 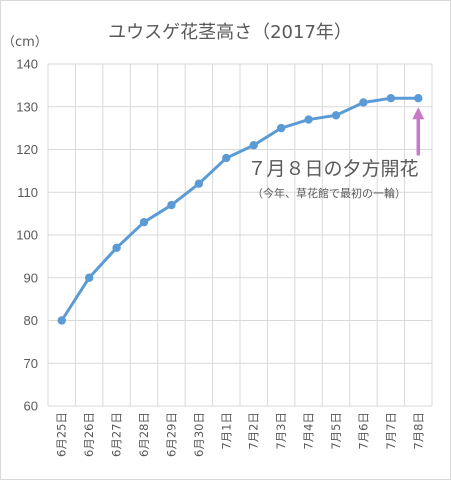 What do you see at coordinates (27, 149) in the screenshot?
I see `y-tick-label: 120` at bounding box center [27, 149].